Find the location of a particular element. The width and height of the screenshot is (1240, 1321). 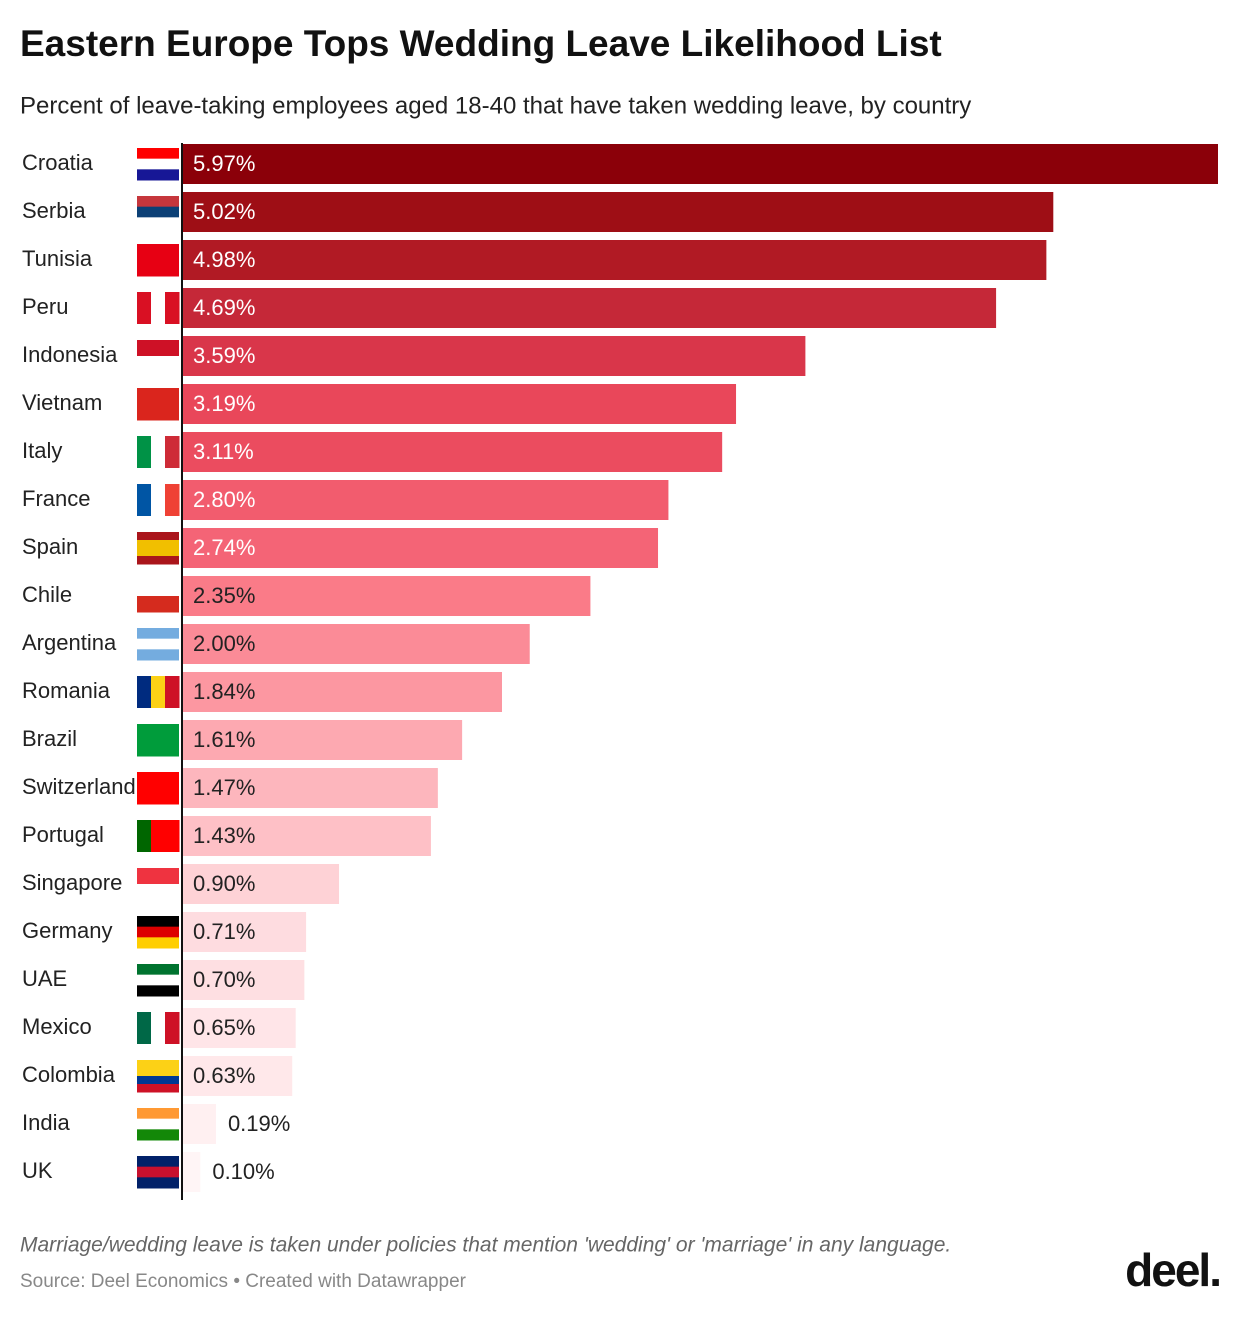

value-label: 2.00% is located at coordinates (224, 643).